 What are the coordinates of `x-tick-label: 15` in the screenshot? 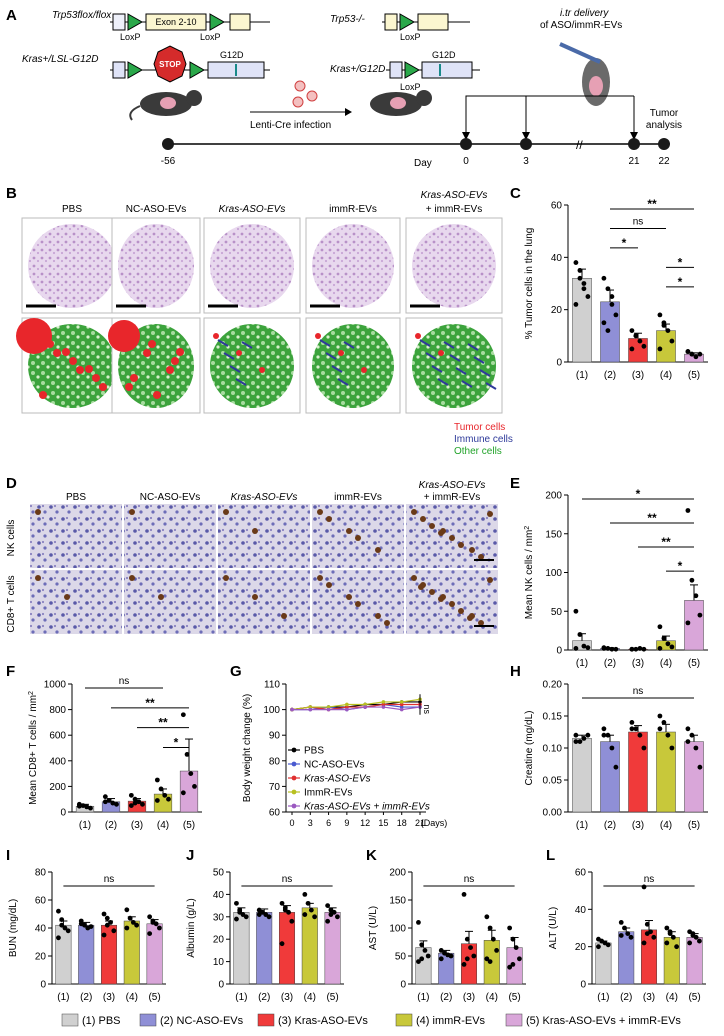 It's located at (383, 823).